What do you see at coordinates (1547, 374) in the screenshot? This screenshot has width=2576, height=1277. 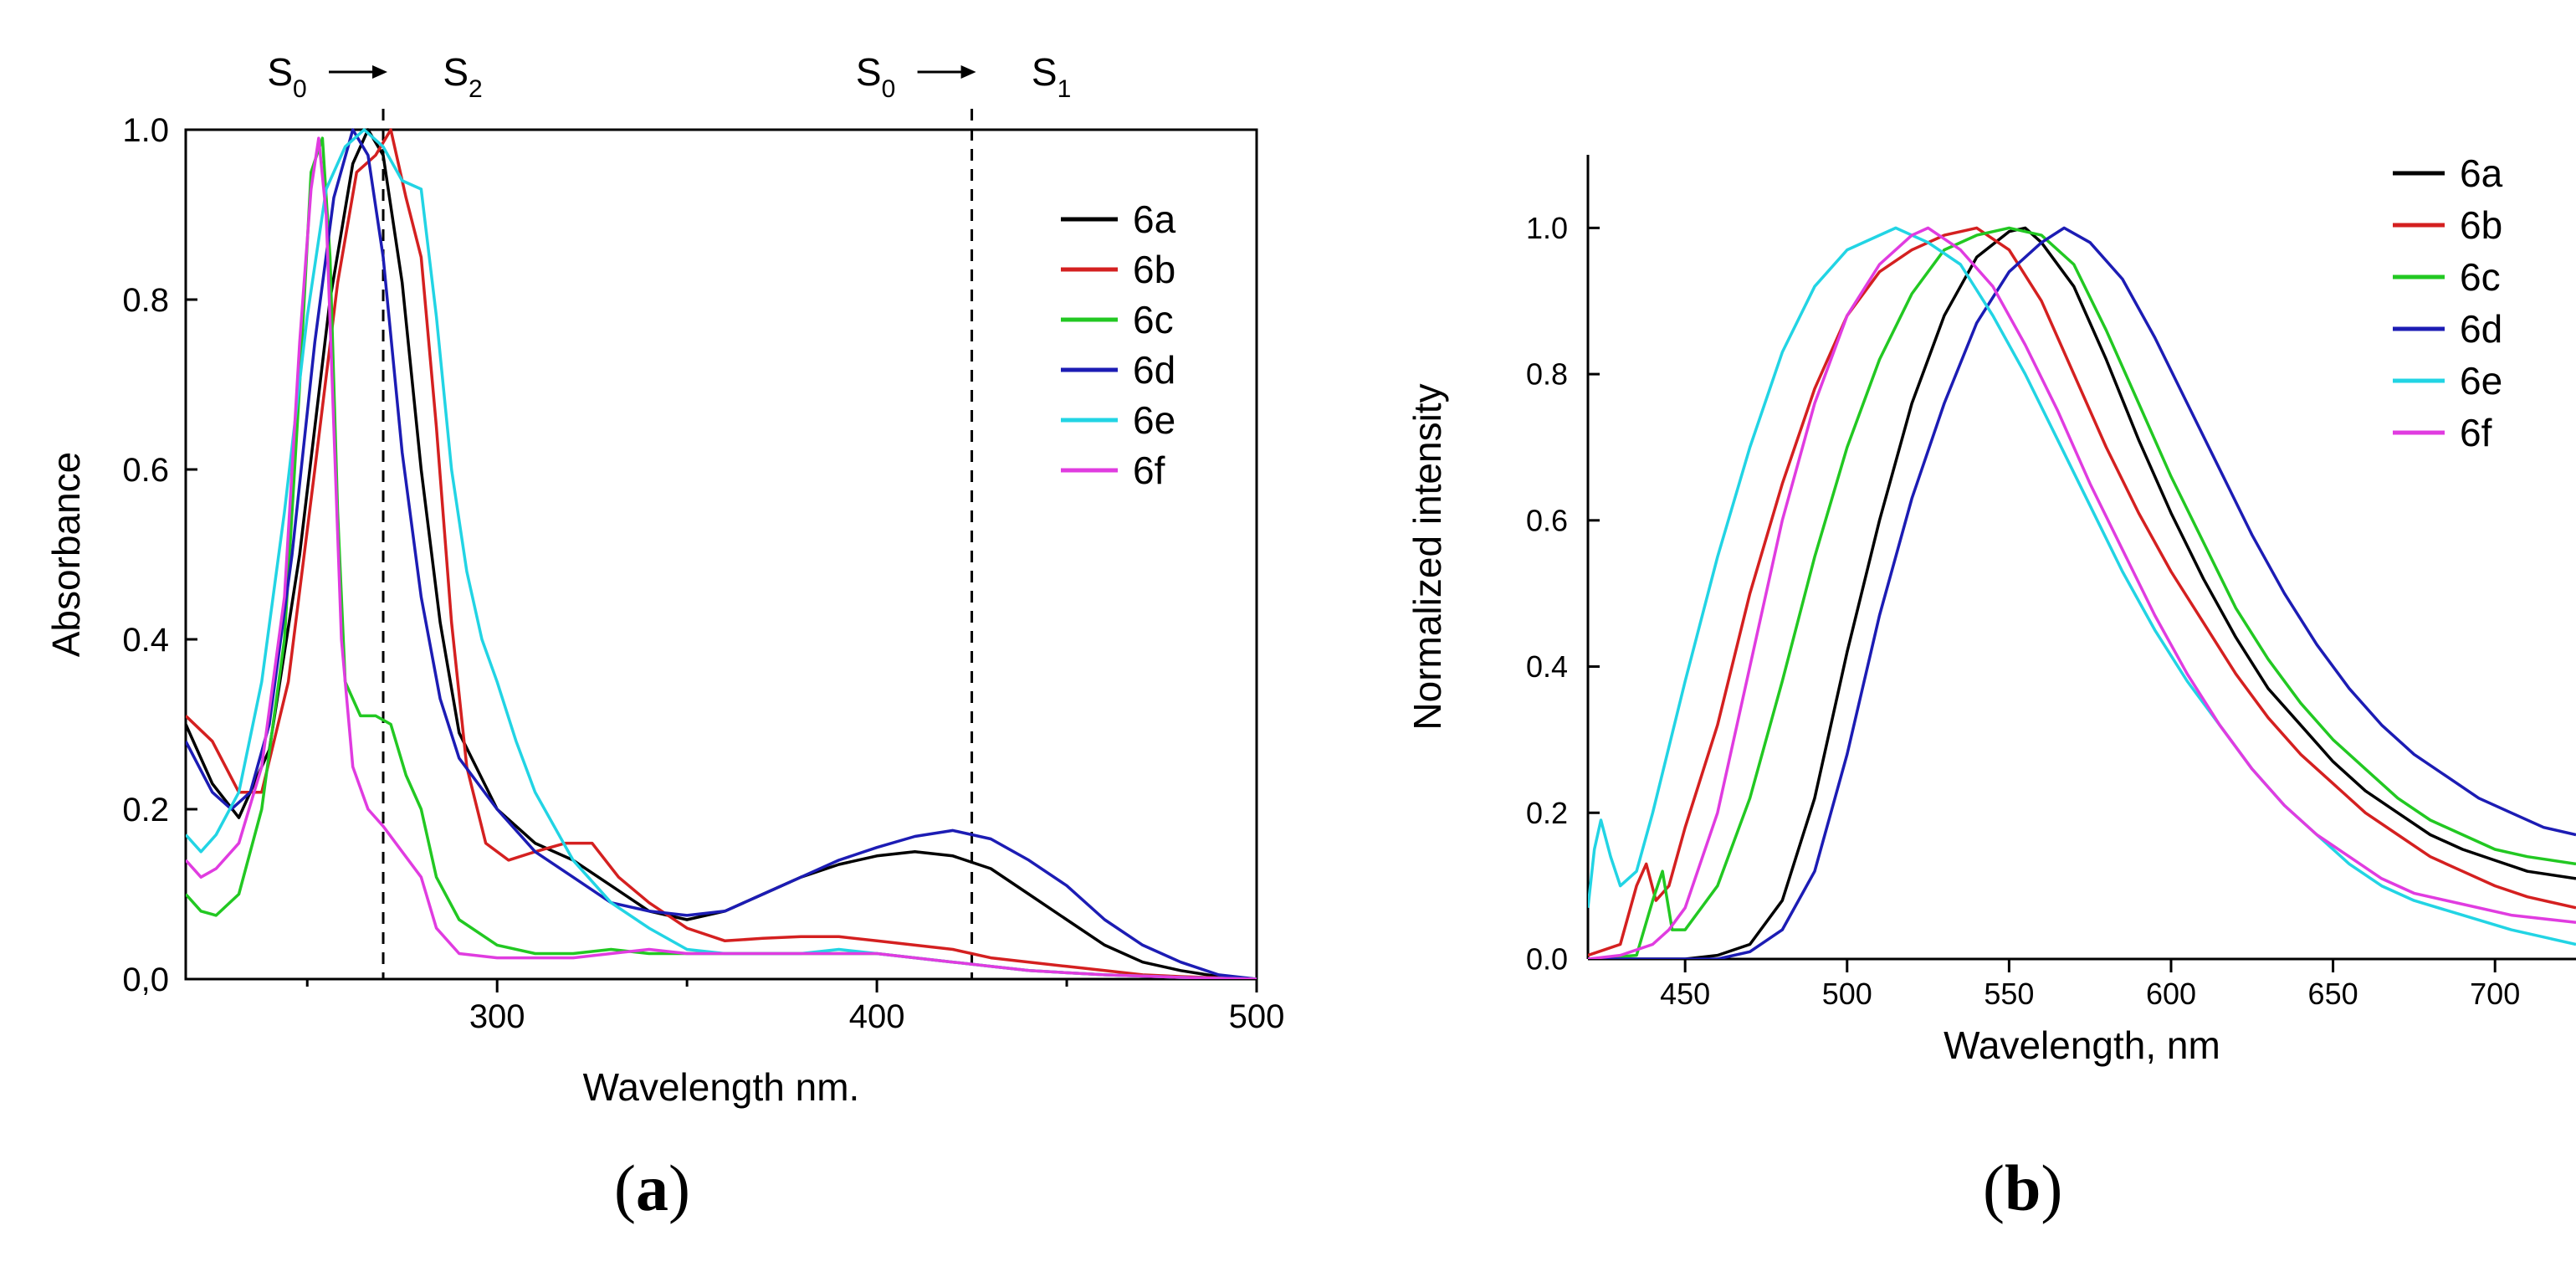 I see `panel-b-y-tick-label: 0.8` at bounding box center [1547, 374].